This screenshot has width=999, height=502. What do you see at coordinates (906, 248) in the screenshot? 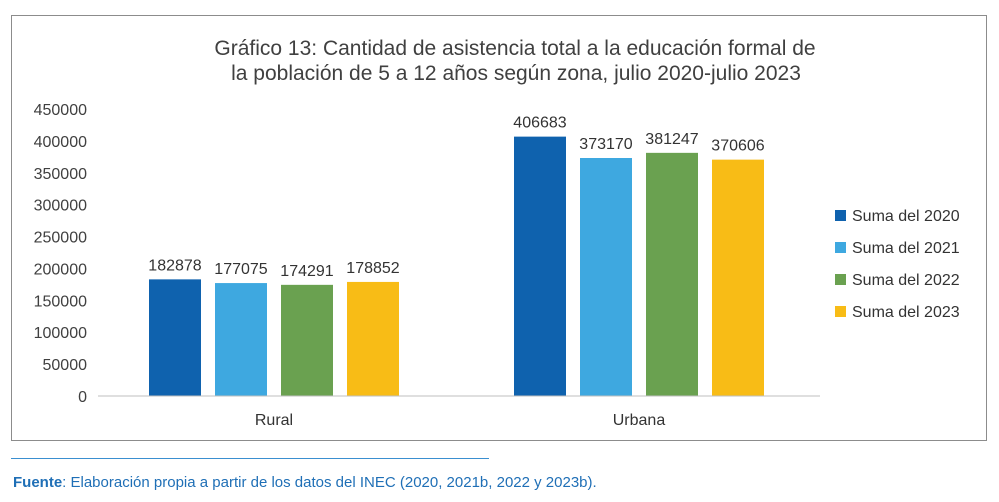
I see `legend-label: Suma del 2021` at bounding box center [906, 248].